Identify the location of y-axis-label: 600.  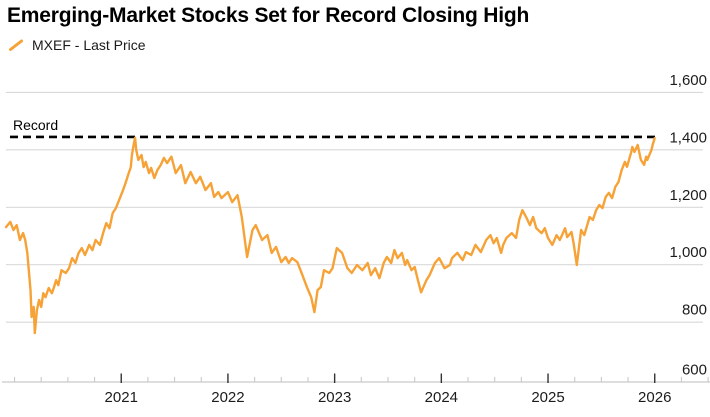
(694, 370).